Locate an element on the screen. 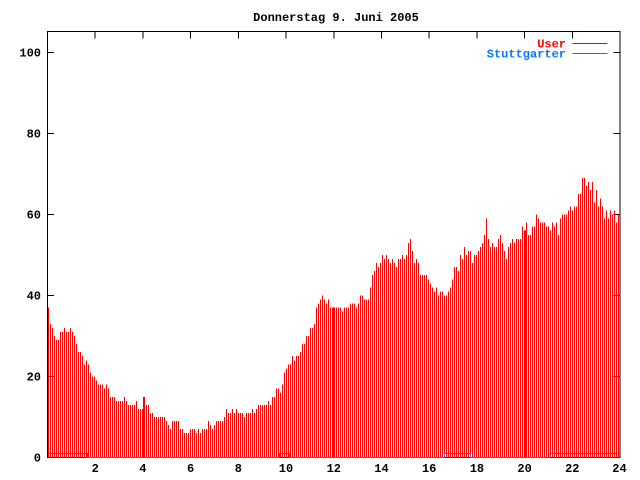  svg-text: User is located at coordinates (551, 45).